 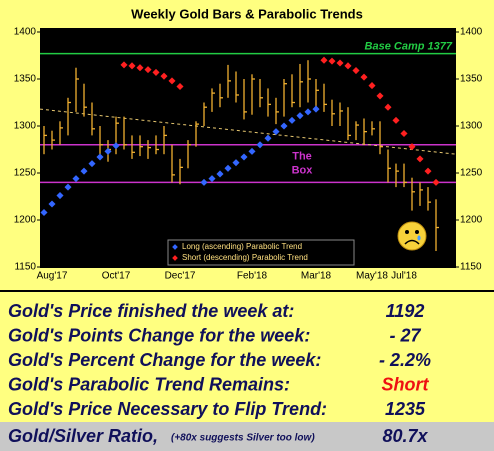 I want to click on row-label: Gold's Price Necessary to Flip Trend:, so click(x=167, y=409).